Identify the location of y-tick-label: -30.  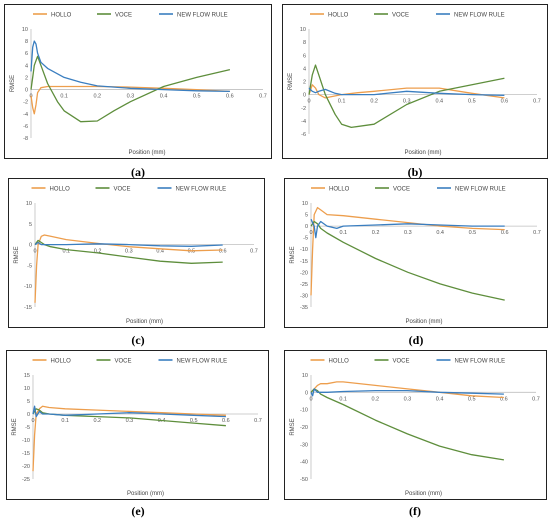
(304, 445).